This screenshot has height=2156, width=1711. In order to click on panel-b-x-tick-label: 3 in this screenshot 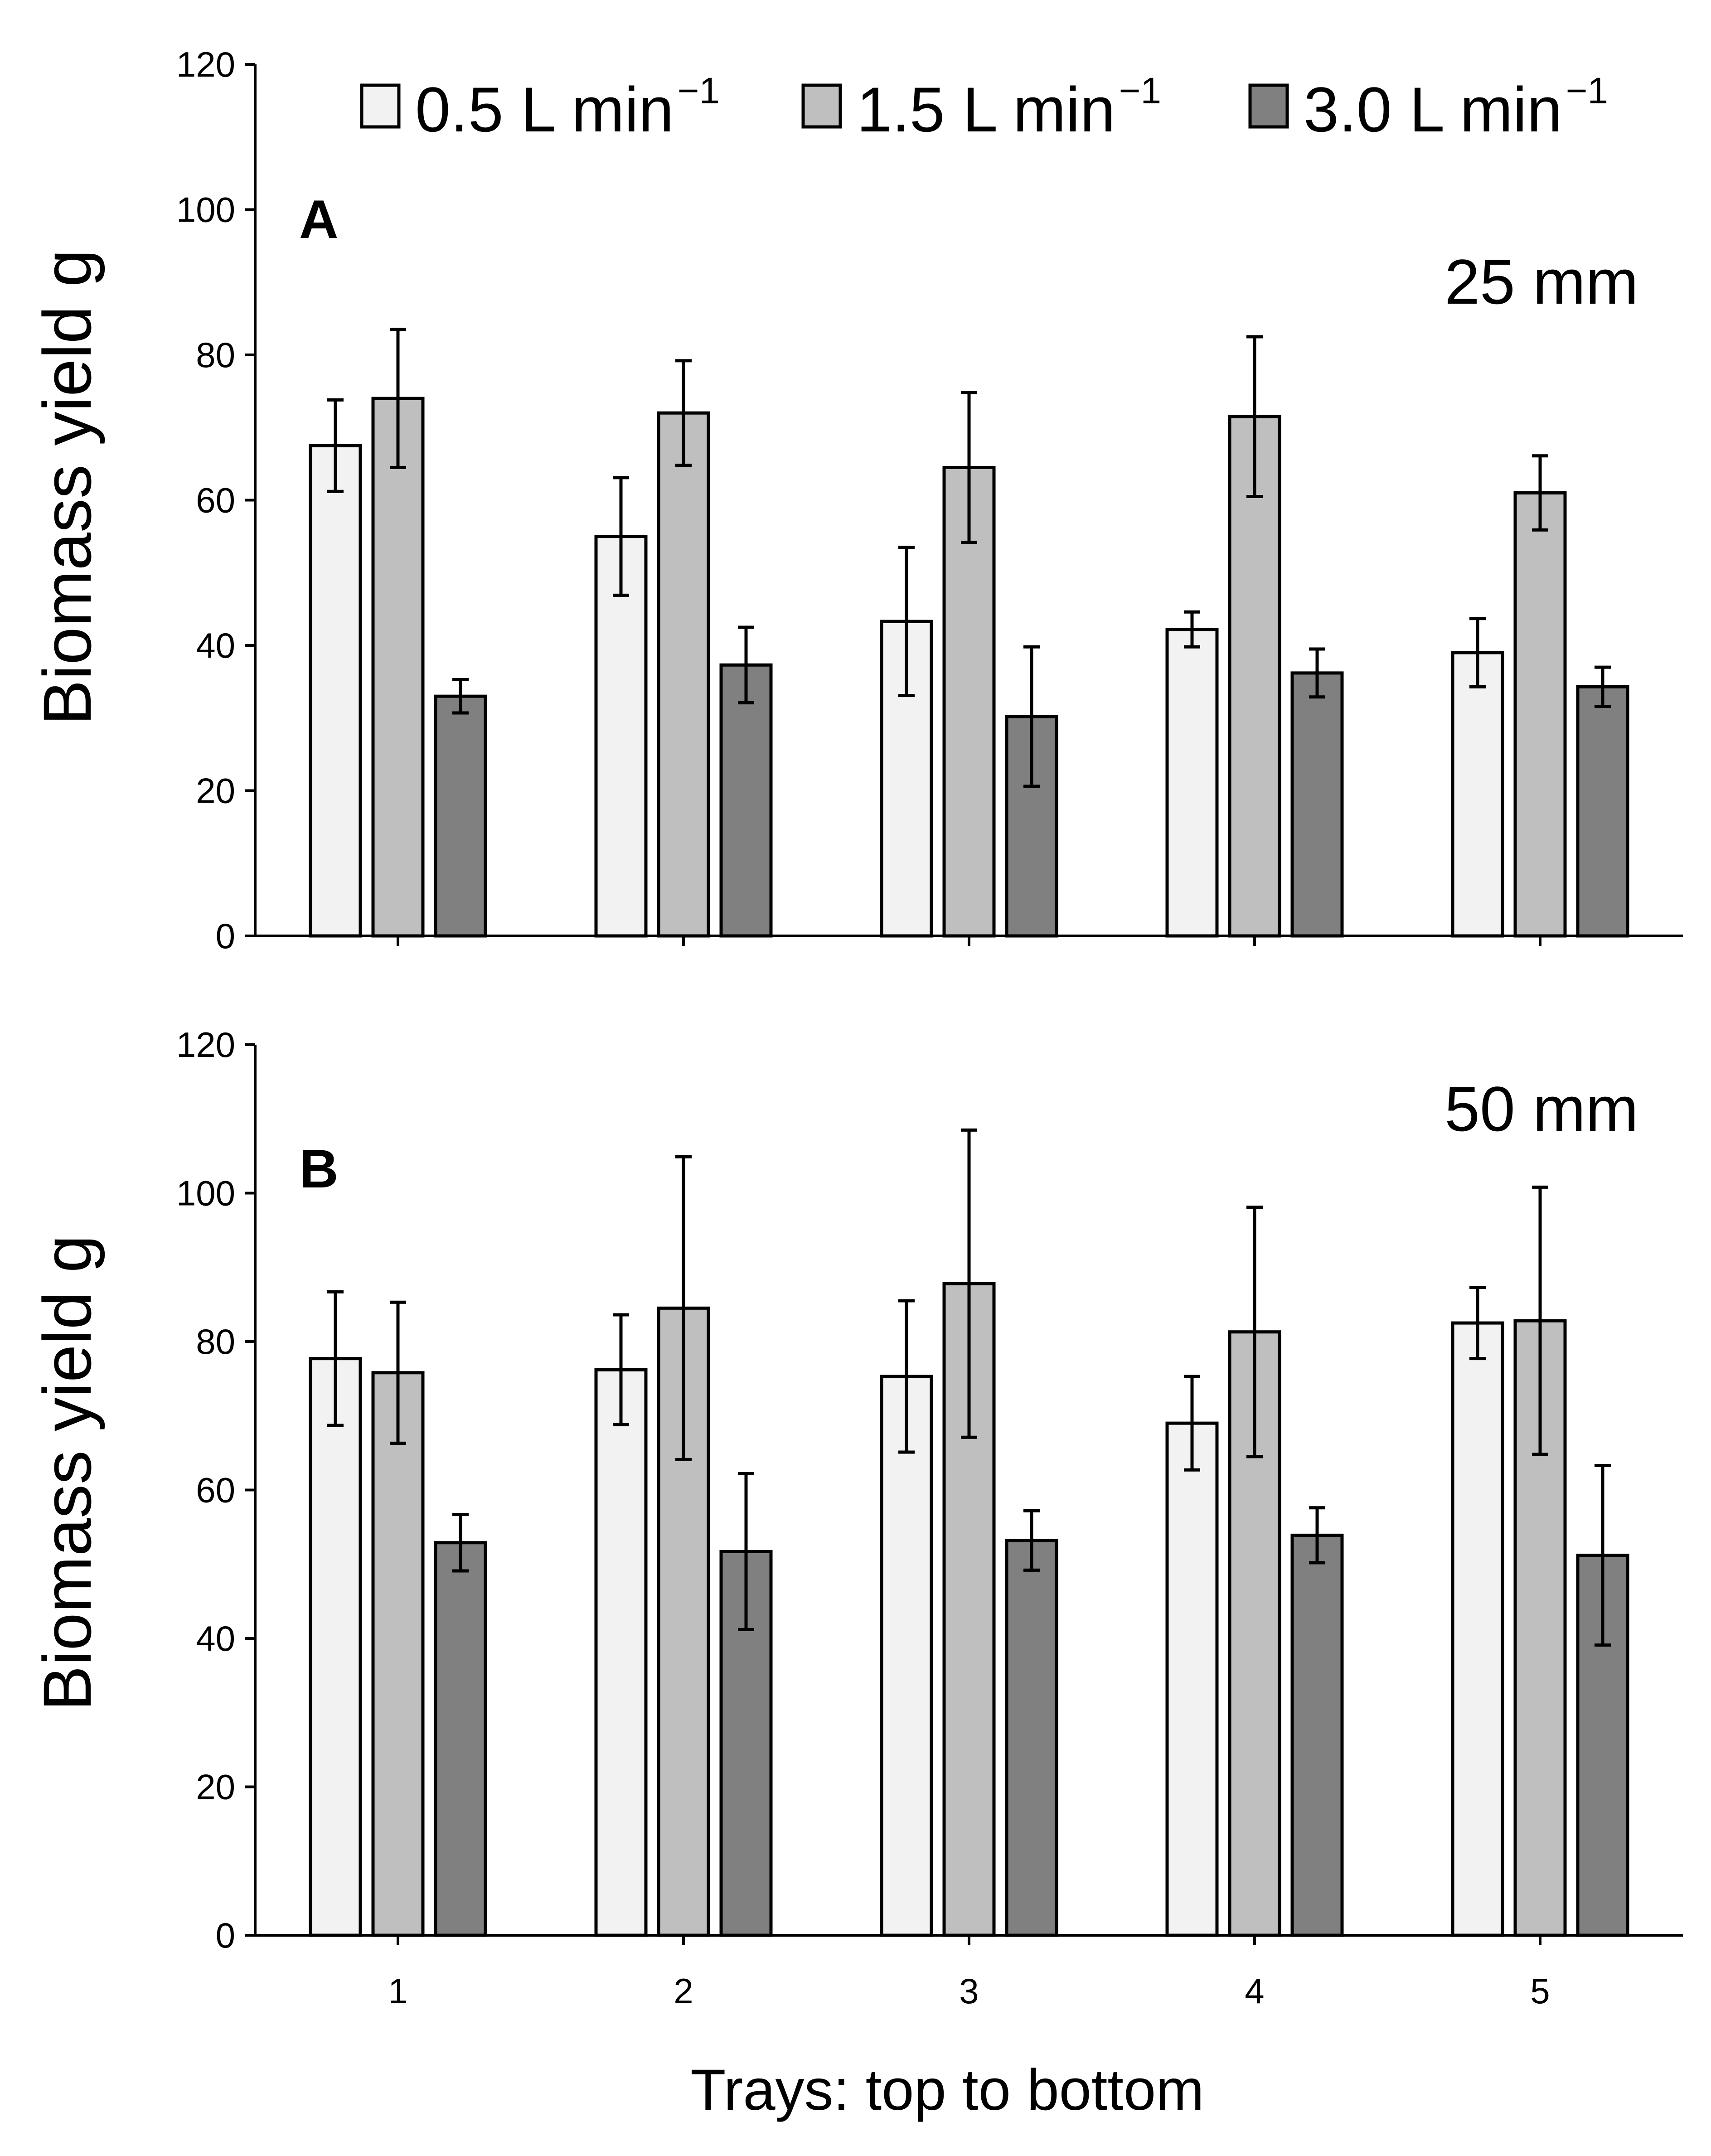, I will do `click(969, 1991)`.